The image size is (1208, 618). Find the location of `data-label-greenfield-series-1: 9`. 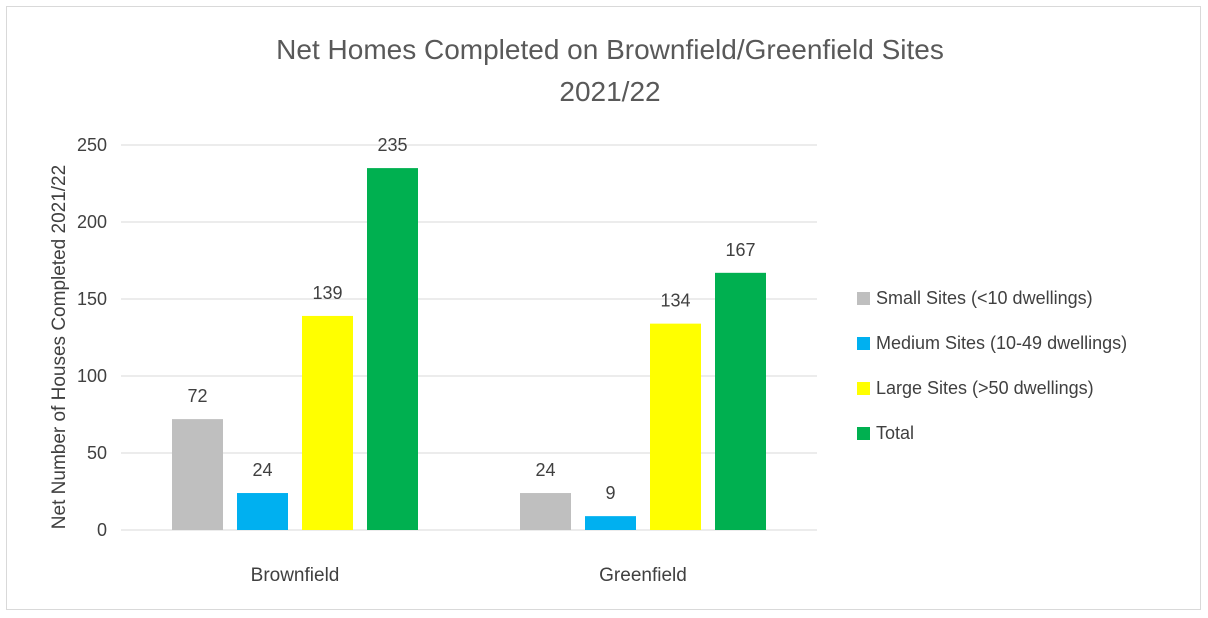

data-label-greenfield-series-1: 9 is located at coordinates (610, 493).